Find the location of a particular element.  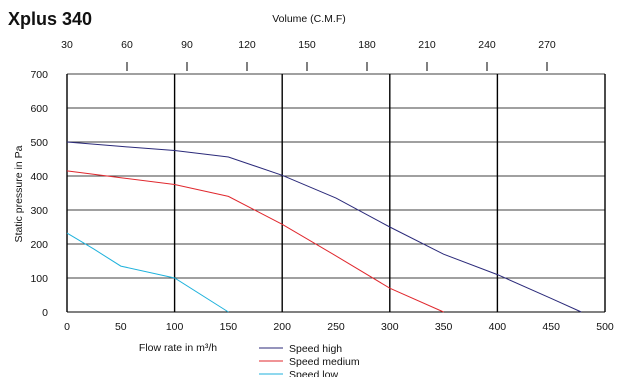

y-tick-label-0: 0 is located at coordinates (45, 313).